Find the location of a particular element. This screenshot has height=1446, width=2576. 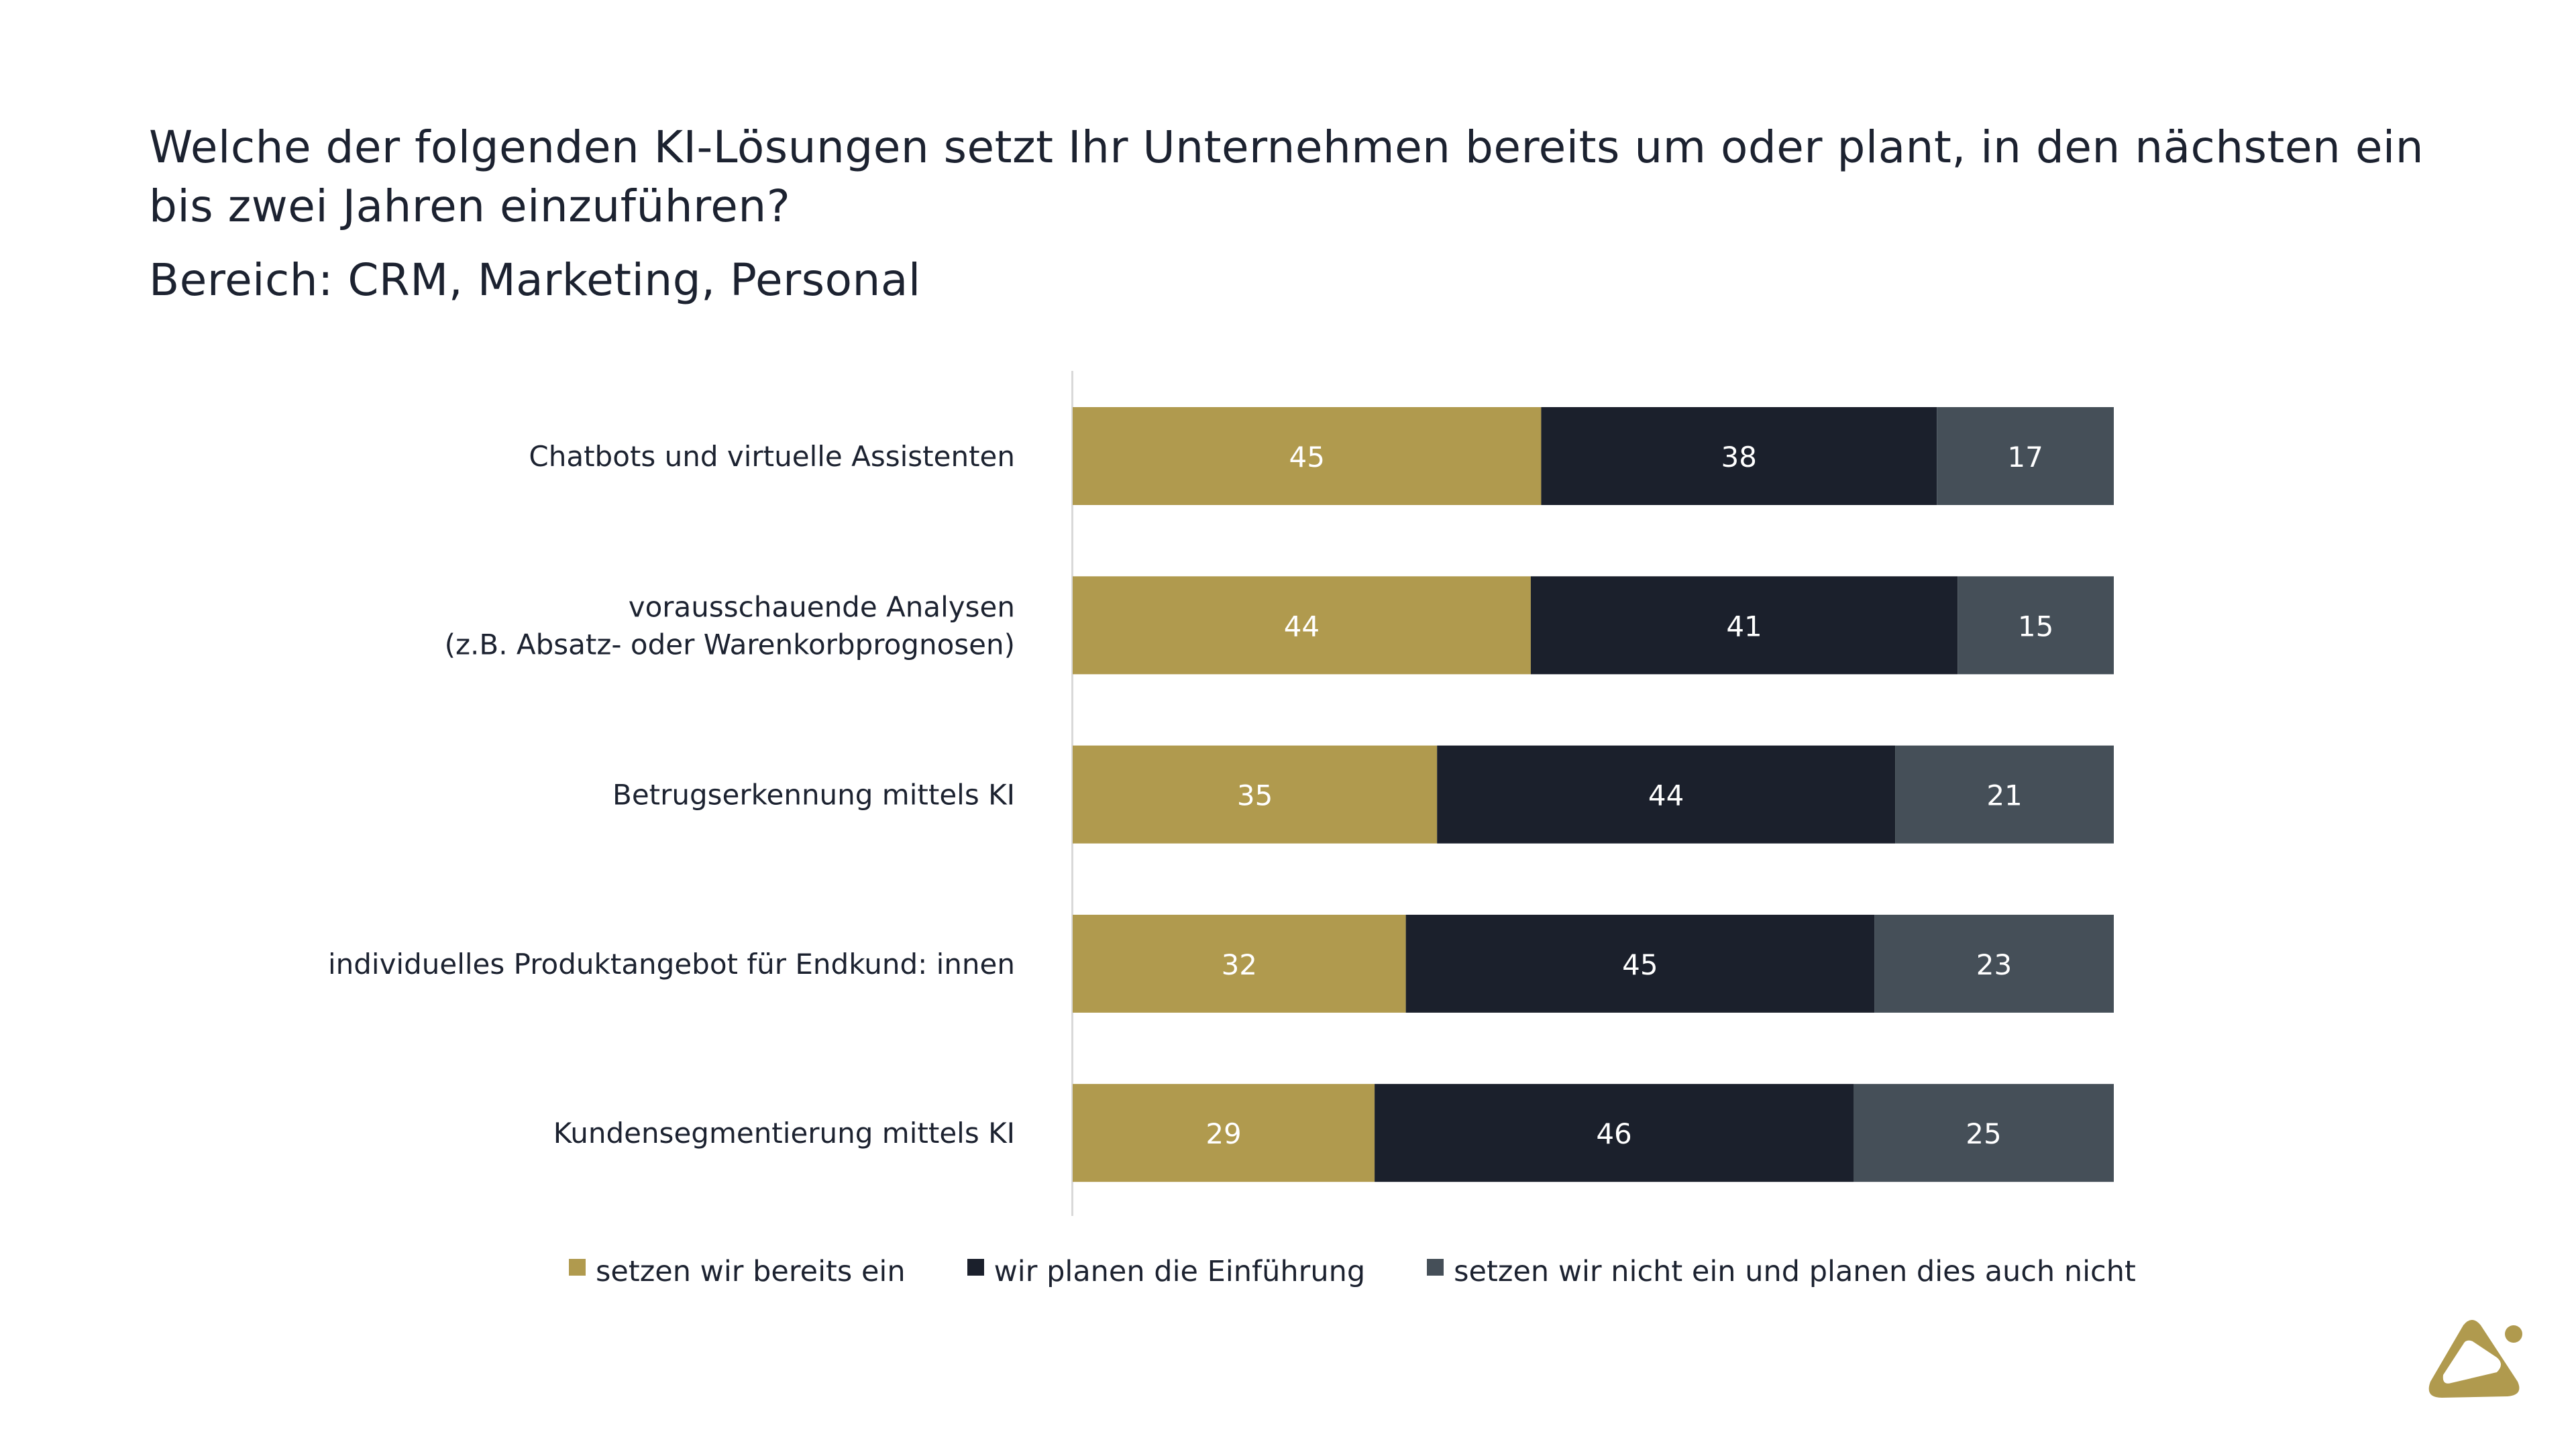

legend-label: wir planen die Einführung is located at coordinates (1180, 1271).